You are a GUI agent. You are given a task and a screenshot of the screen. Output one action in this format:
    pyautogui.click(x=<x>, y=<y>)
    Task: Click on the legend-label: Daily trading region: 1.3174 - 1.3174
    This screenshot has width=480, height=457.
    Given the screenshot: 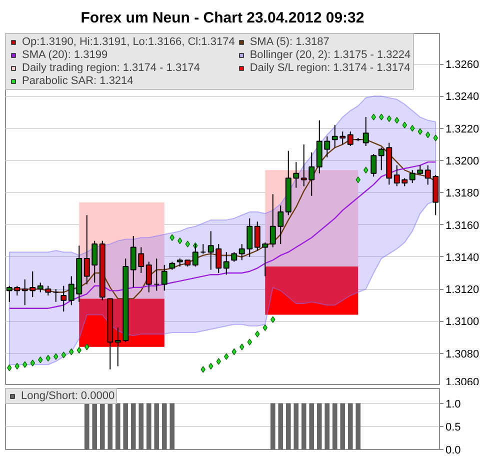 What is the action you would take?
    pyautogui.click(x=111, y=68)
    